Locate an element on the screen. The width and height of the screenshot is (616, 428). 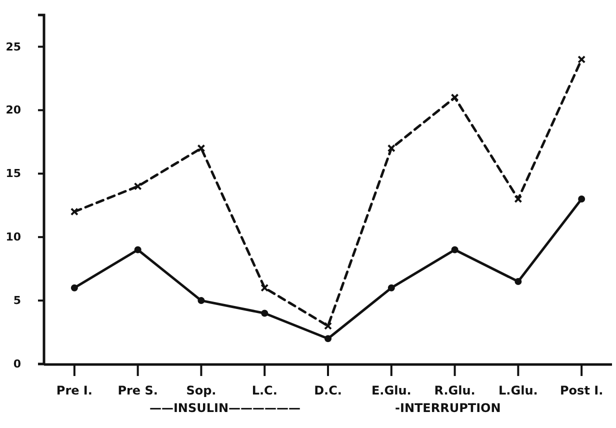
y-tick-label: 15 is located at coordinates (13, 173).